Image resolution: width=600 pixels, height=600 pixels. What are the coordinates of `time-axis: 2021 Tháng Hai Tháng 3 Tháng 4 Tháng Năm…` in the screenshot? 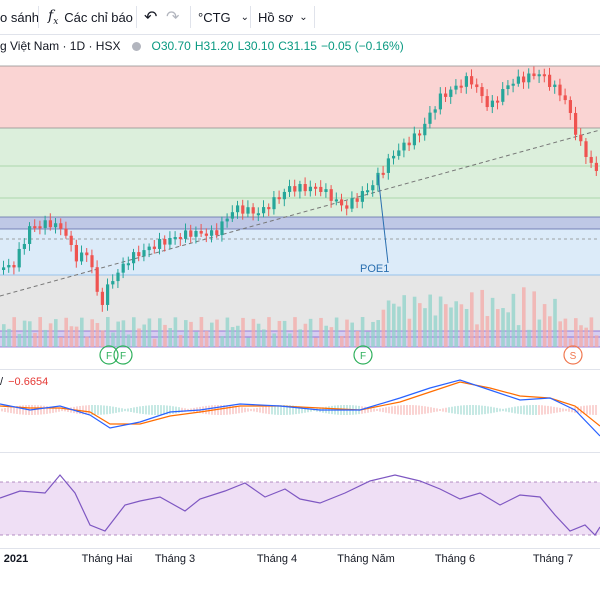 It's located at (300, 574).